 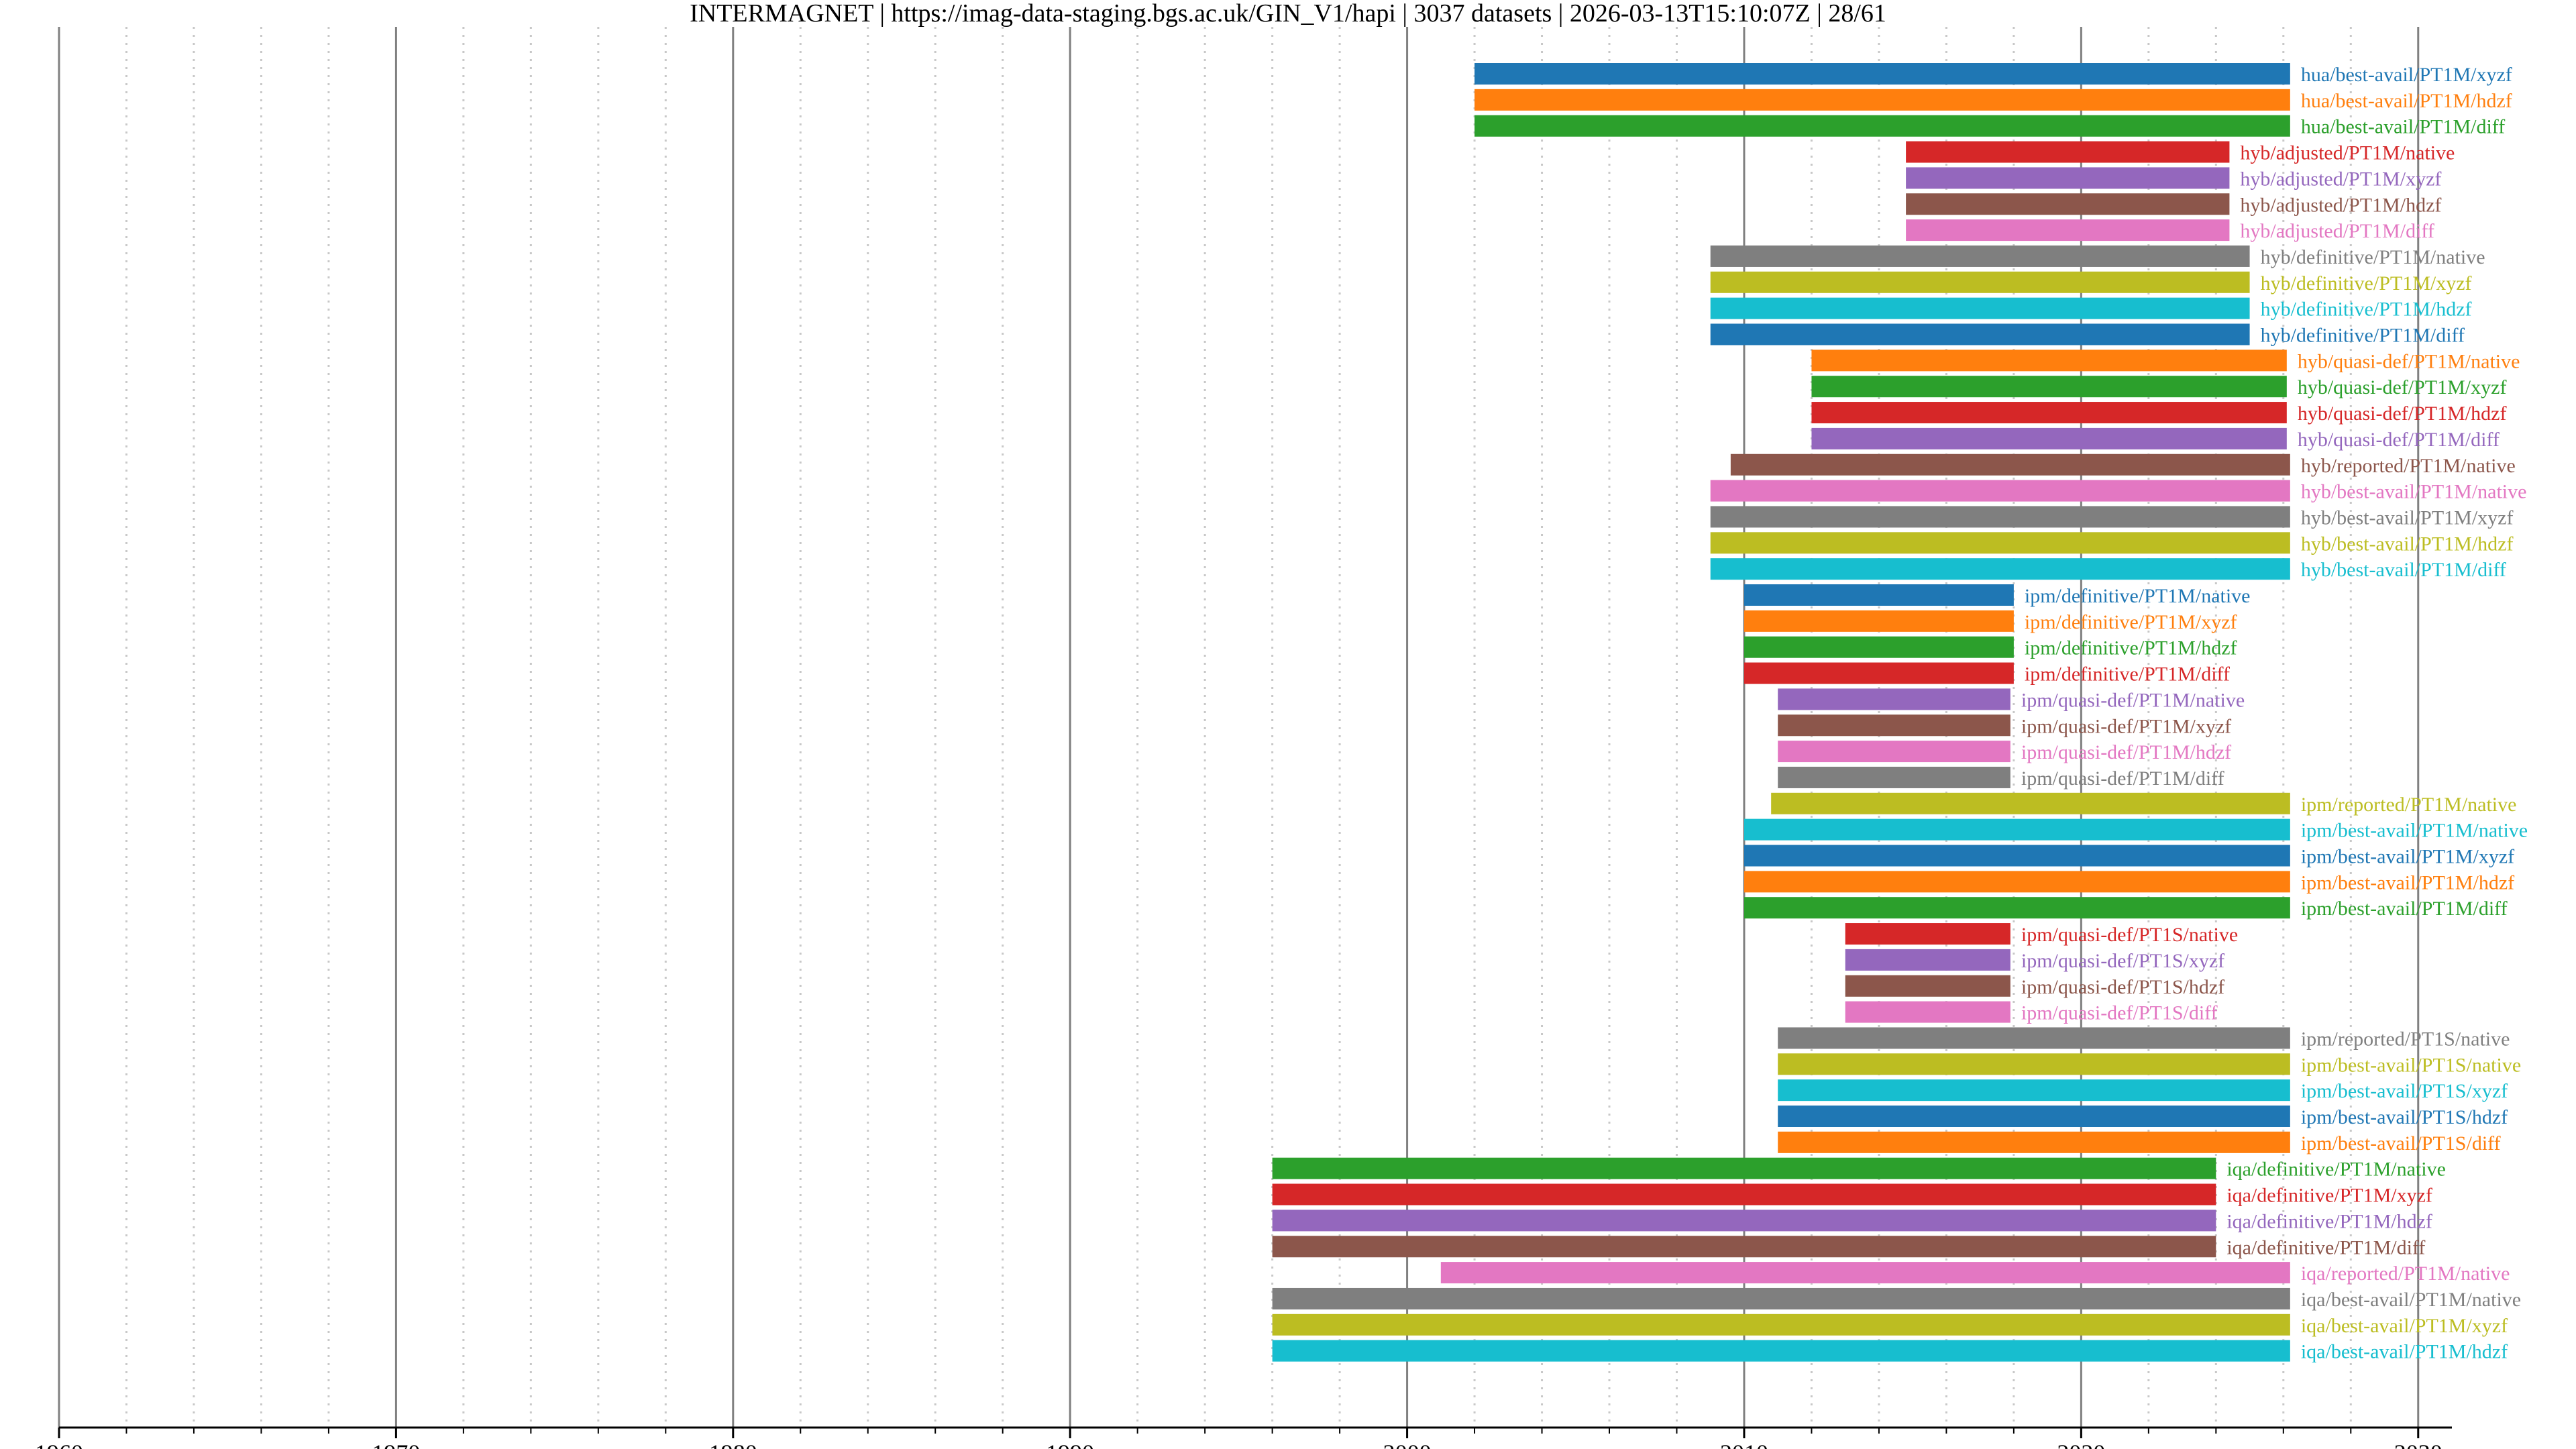 I want to click on bar-label: hyb/definitive/PT1M/xyzf, so click(x=2366, y=283).